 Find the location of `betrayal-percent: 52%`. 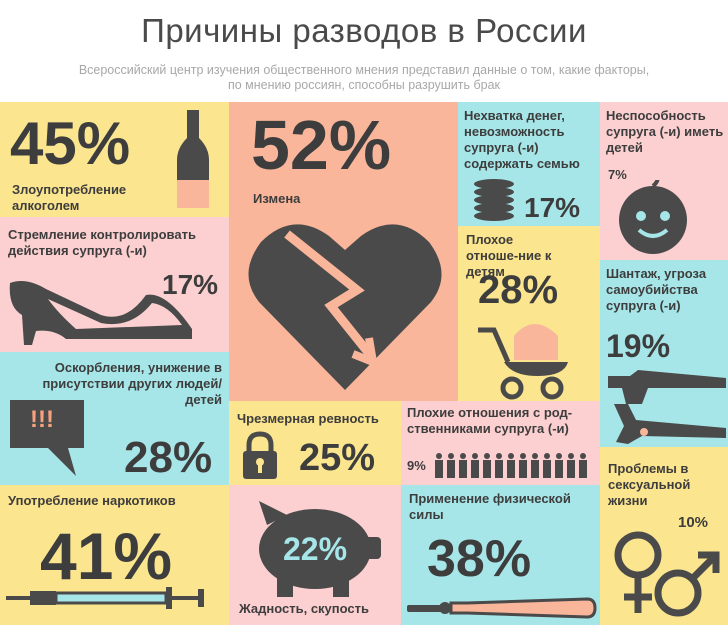

betrayal-percent: 52% is located at coordinates (321, 145).